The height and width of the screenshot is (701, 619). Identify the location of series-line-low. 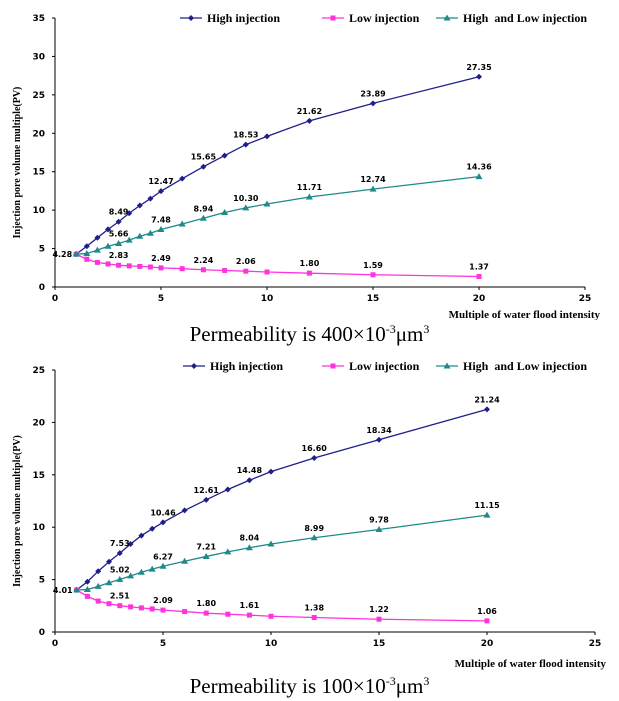
(282, 605).